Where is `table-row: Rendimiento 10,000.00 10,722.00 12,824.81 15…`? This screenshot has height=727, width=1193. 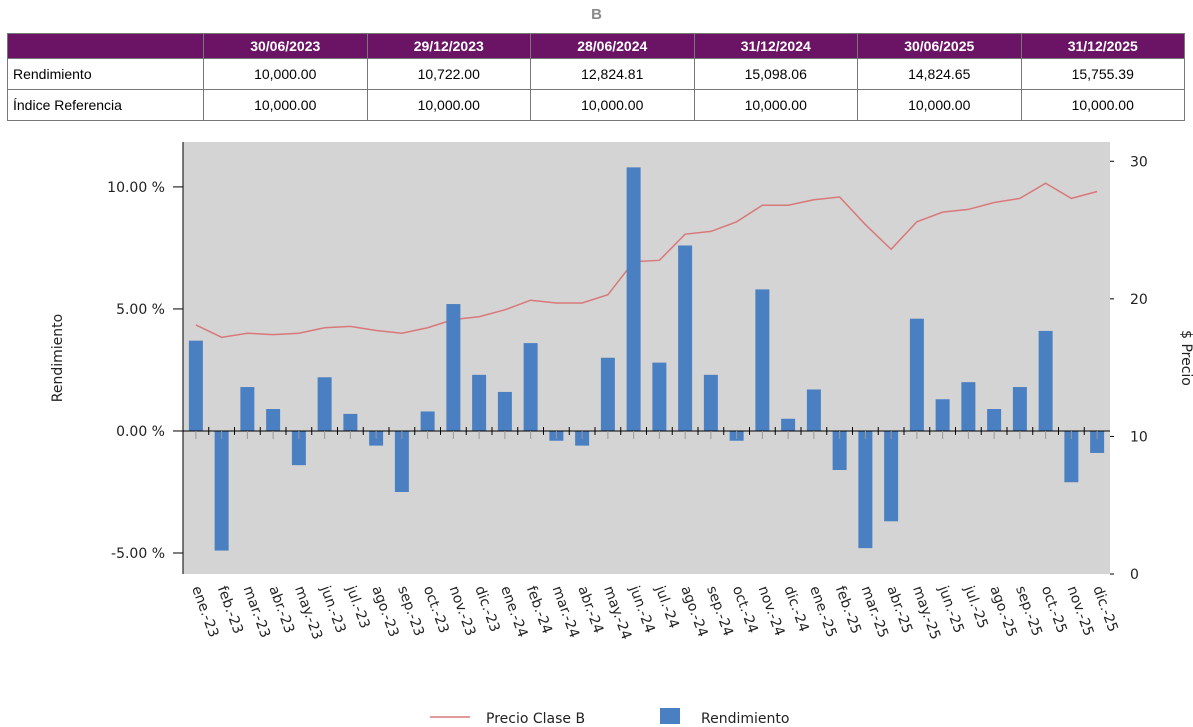 table-row: Rendimiento 10,000.00 10,722.00 12,824.81 15… is located at coordinates (596, 74).